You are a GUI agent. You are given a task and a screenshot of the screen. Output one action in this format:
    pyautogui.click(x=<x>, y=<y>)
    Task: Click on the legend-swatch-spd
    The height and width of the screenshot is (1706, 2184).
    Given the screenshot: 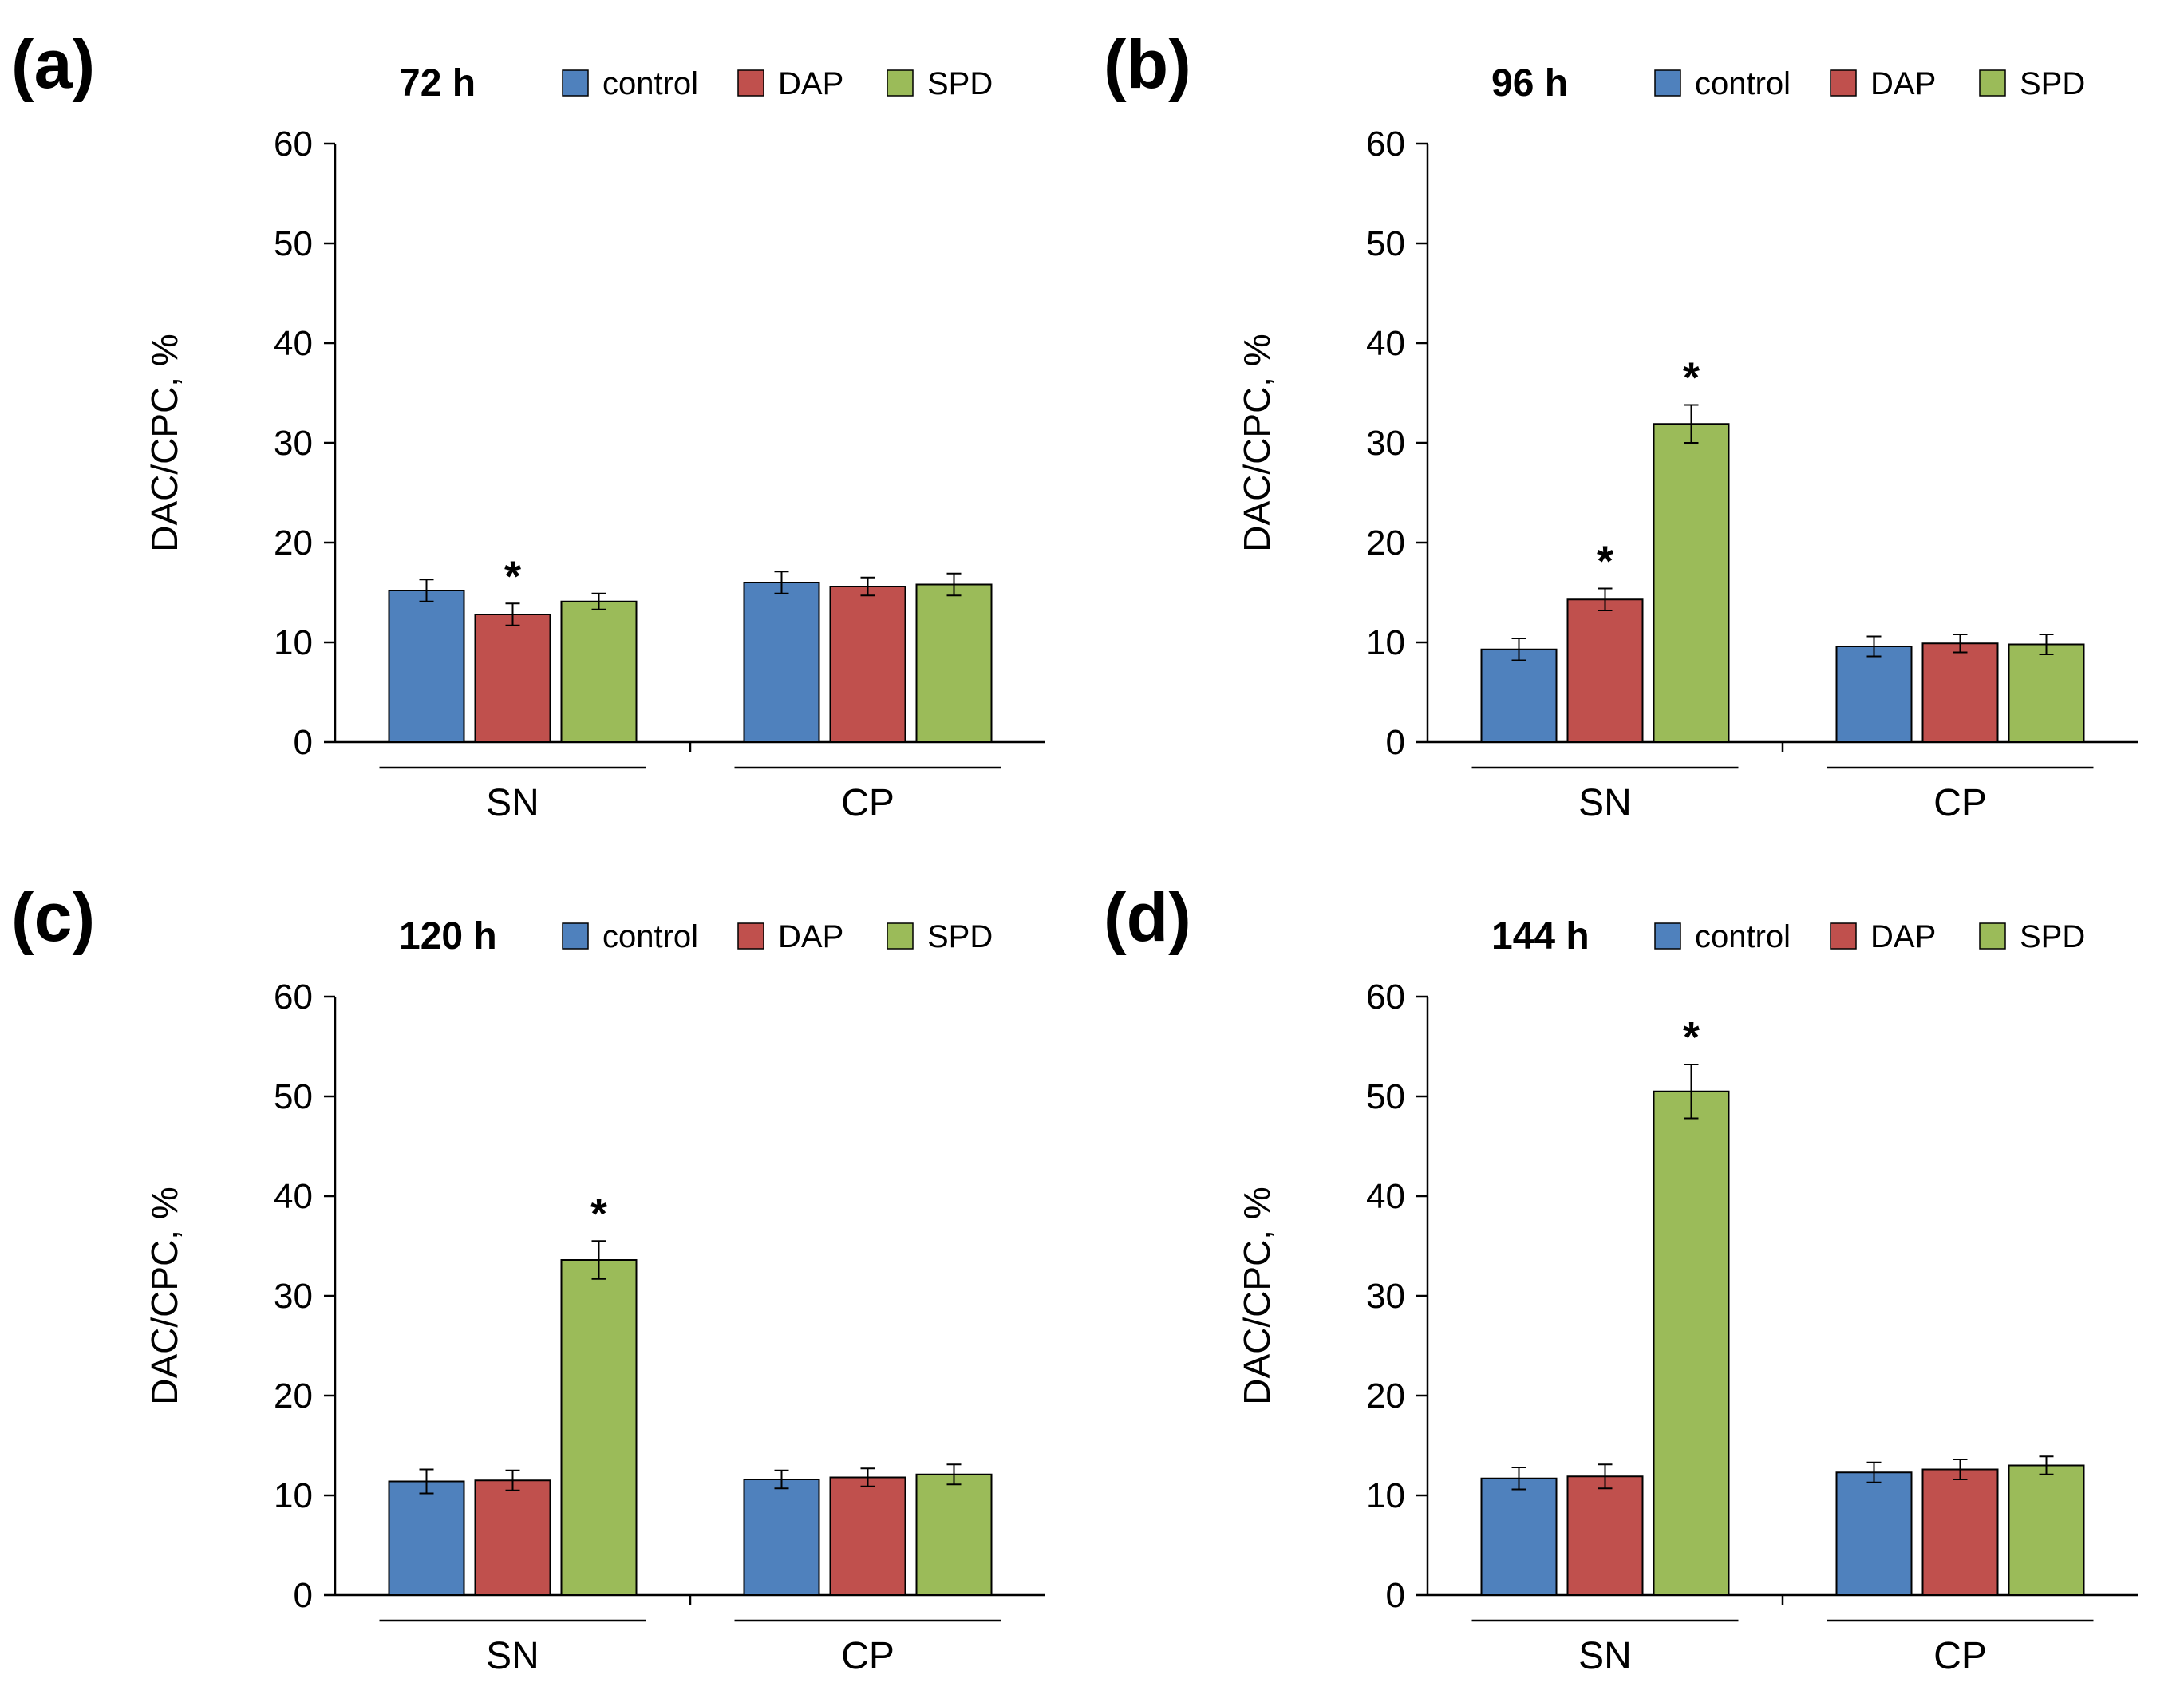 What is the action you would take?
    pyautogui.click(x=900, y=936)
    